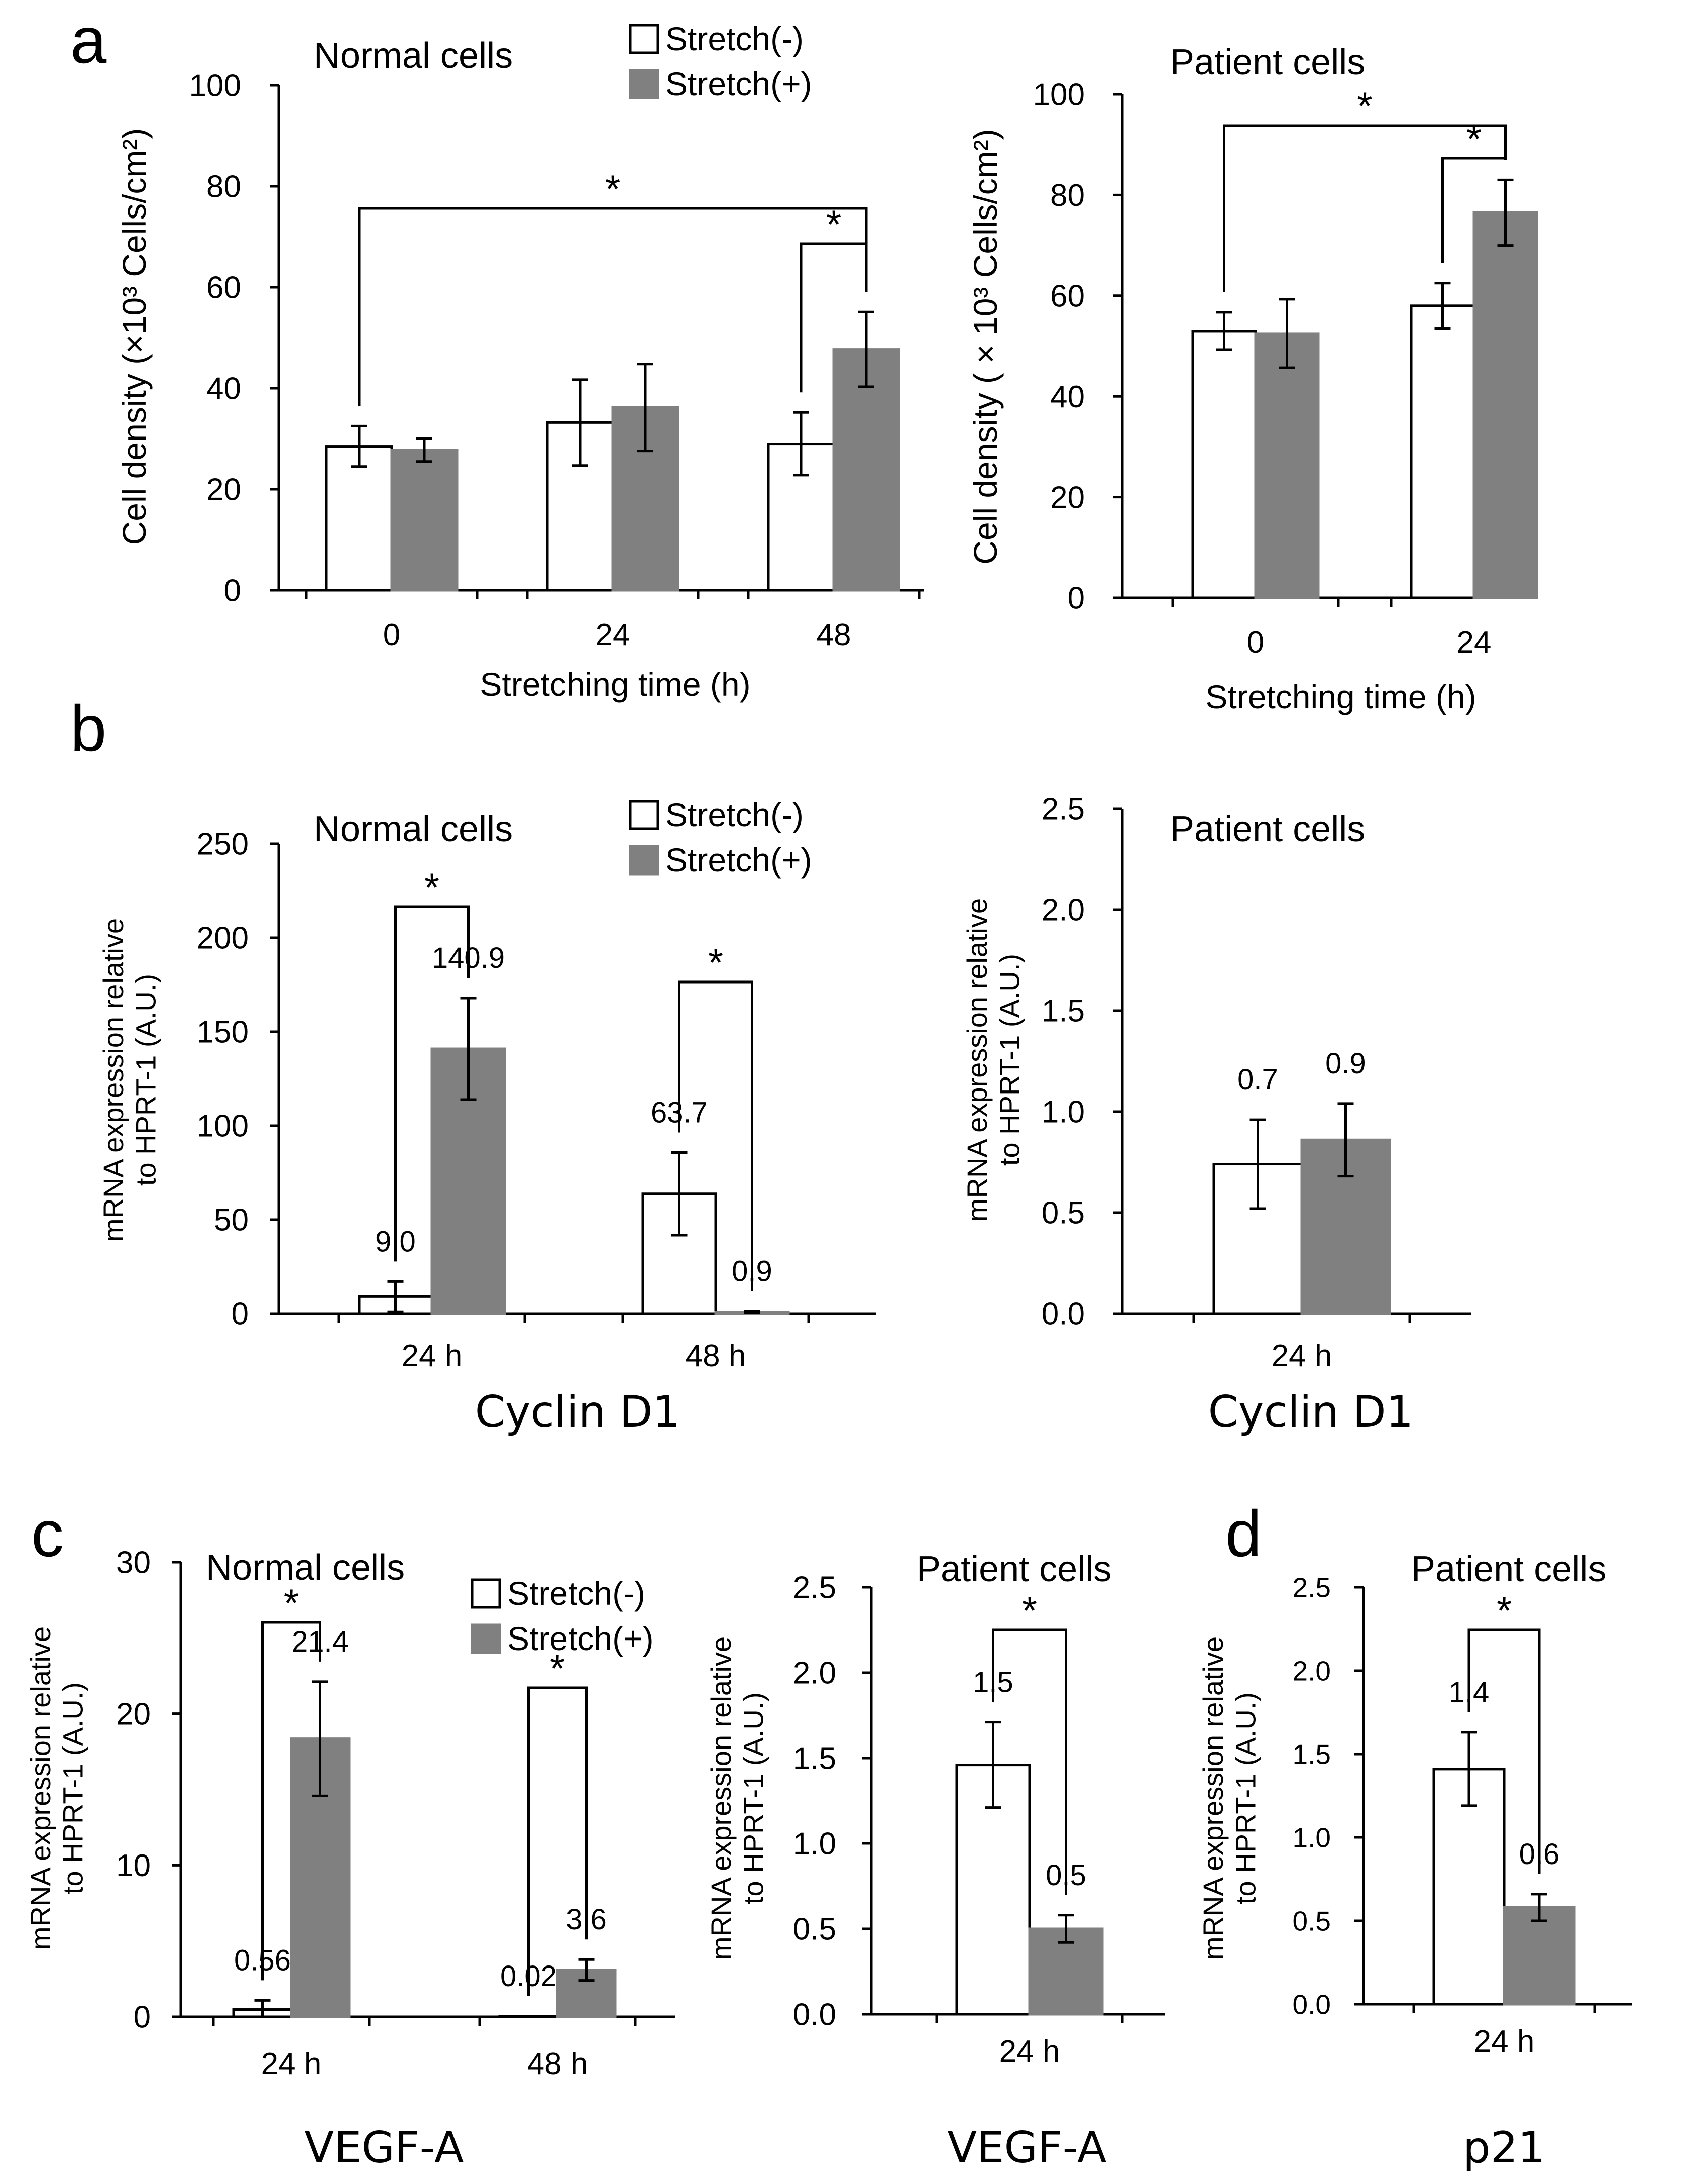 The width and height of the screenshot is (1704, 2184). I want to click on y-tick-label: 60, so click(223, 288).